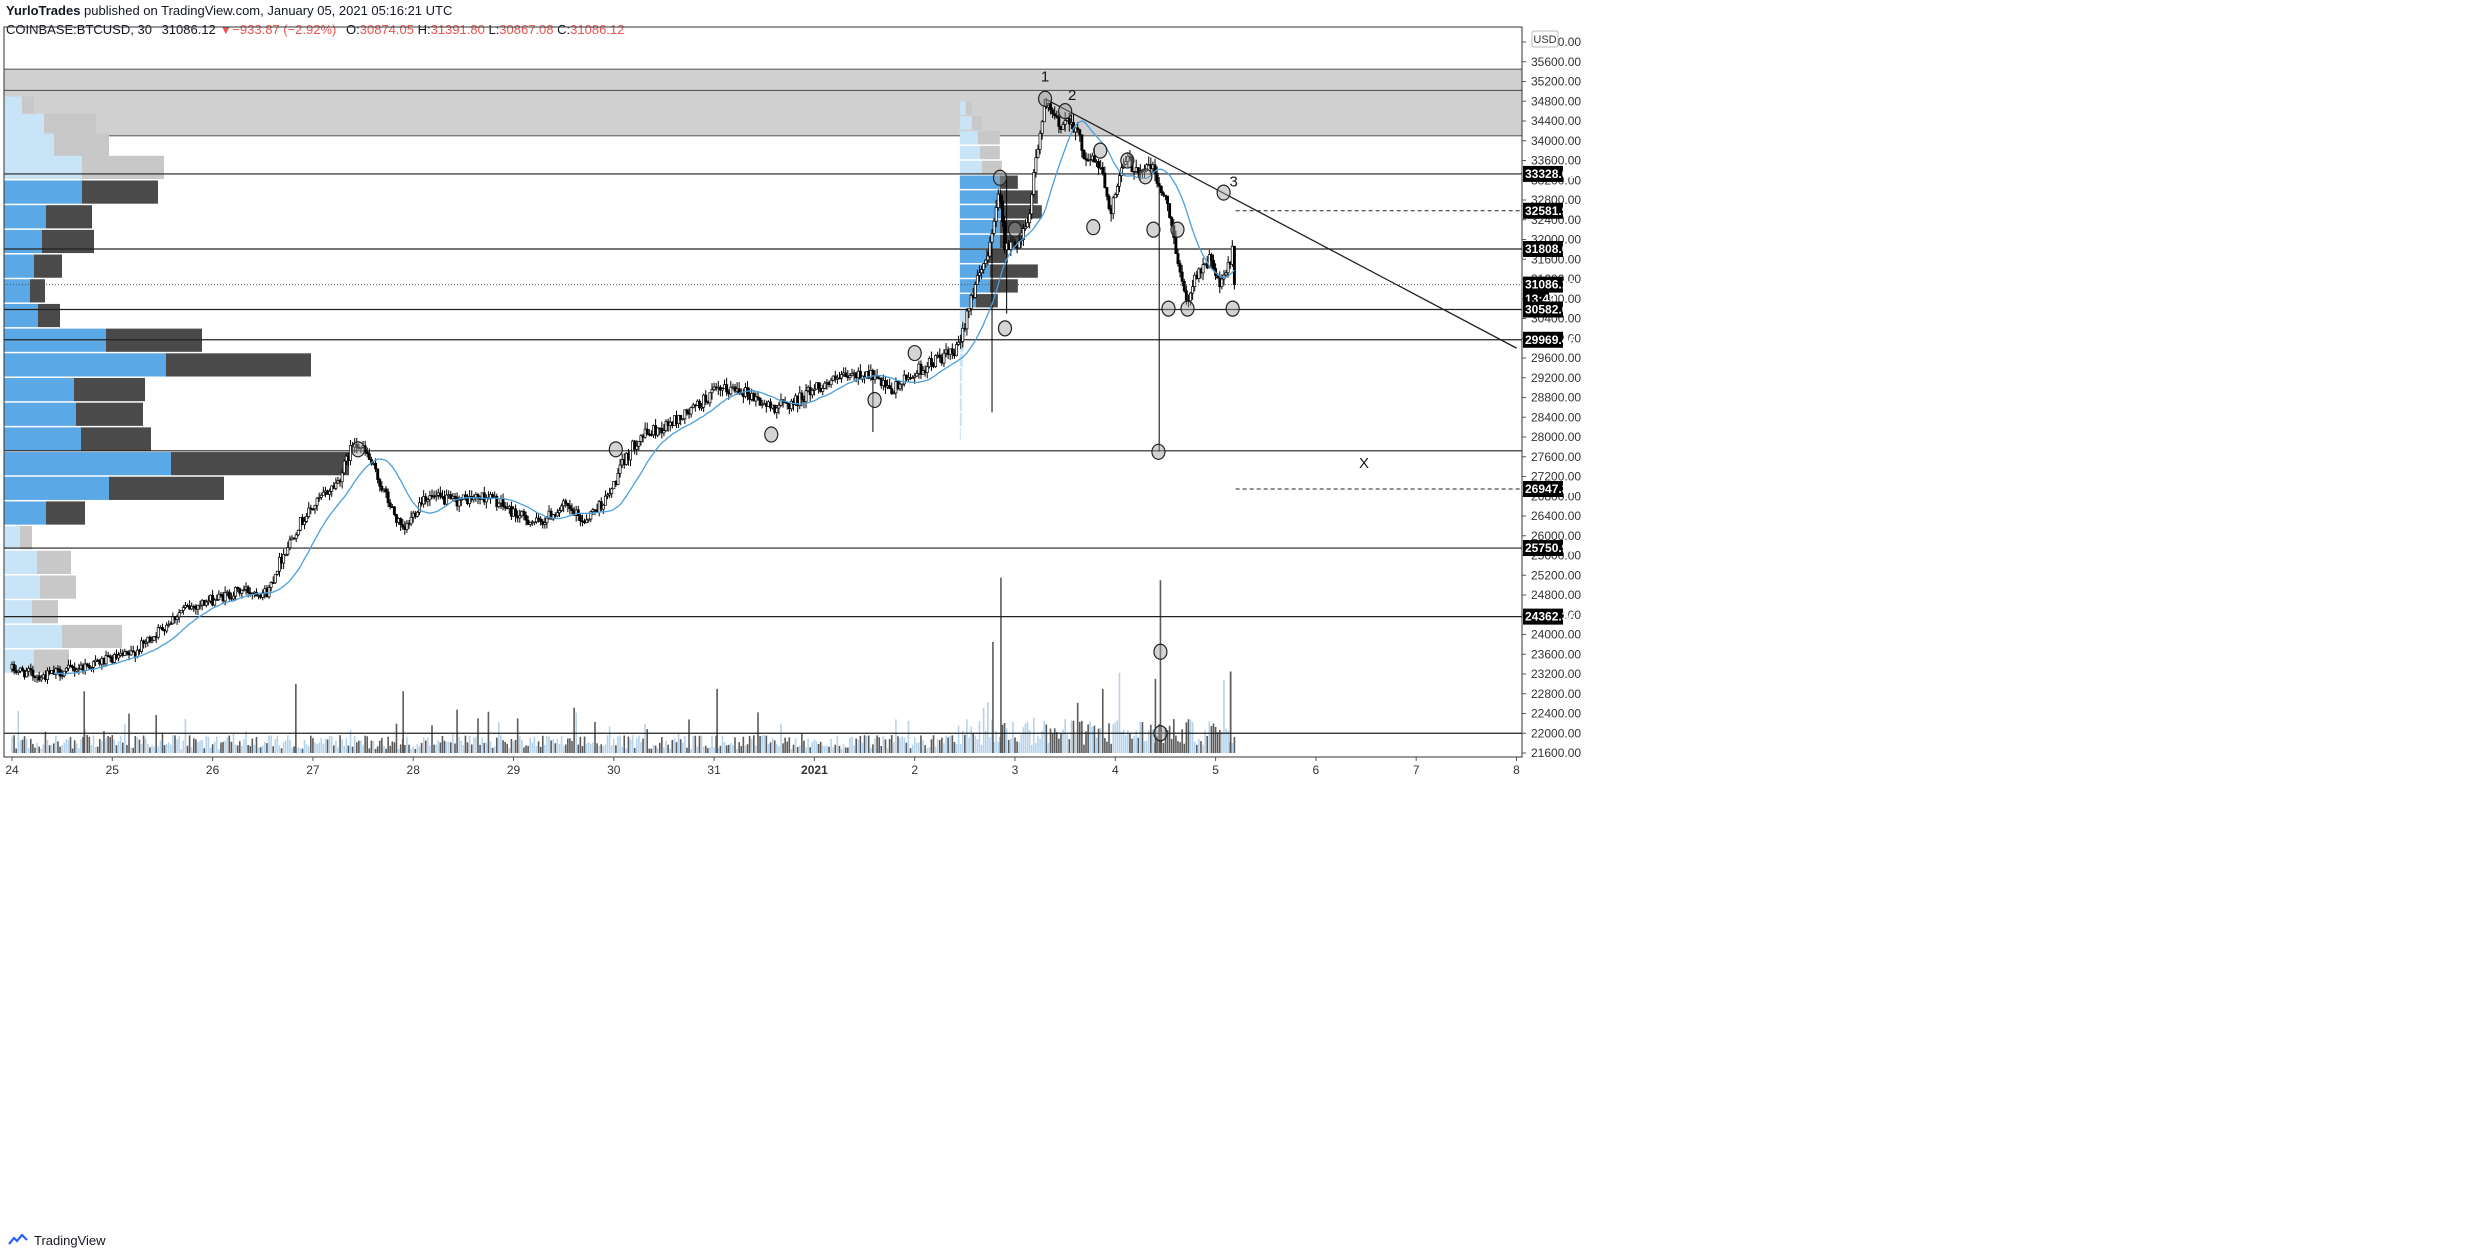  Describe the element at coordinates (993, 697) in the screenshot. I see `volume-spike` at that location.